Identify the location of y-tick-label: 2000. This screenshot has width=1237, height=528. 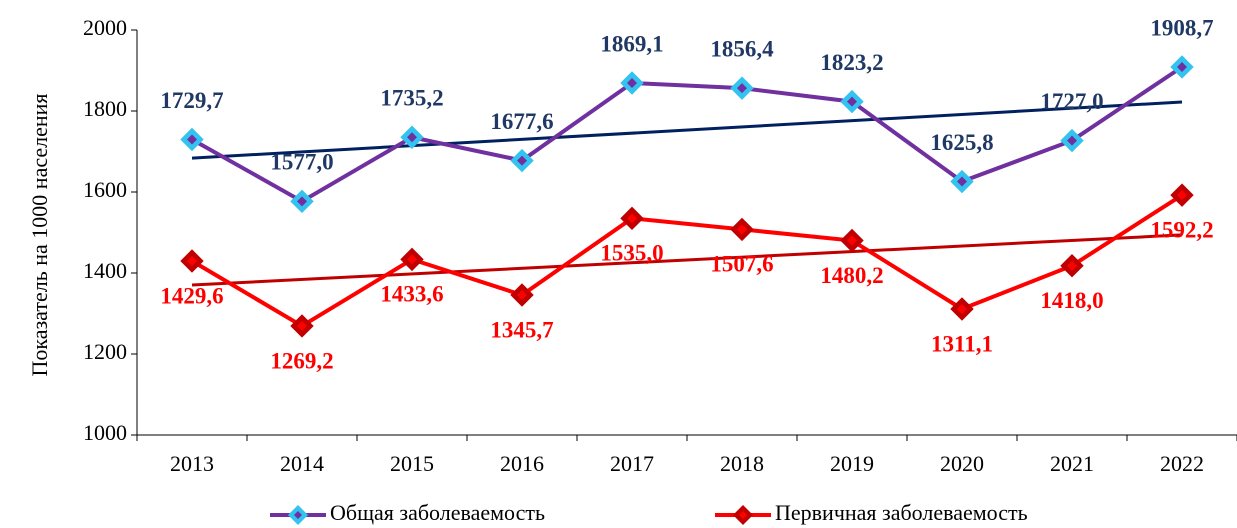
(105, 27).